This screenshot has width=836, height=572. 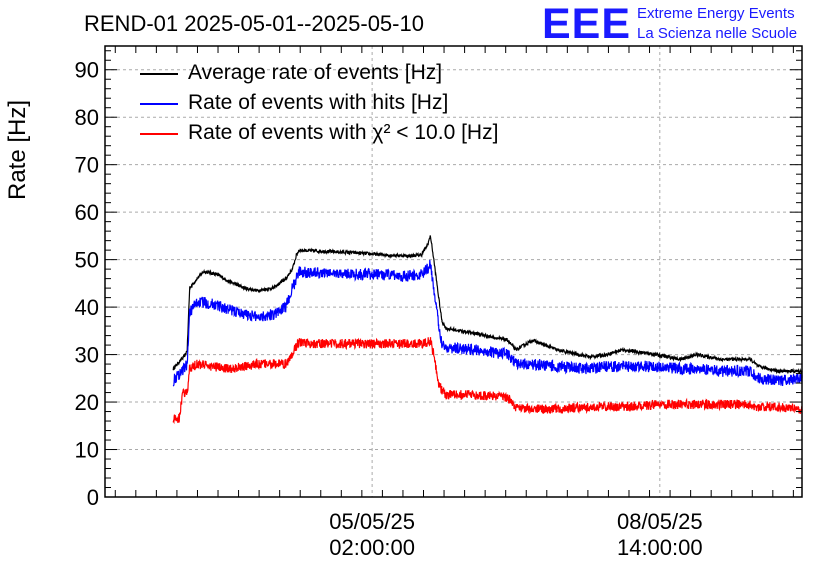 I want to click on x-tick-label: 08/05/25 14:00:00, so click(x=660, y=535).